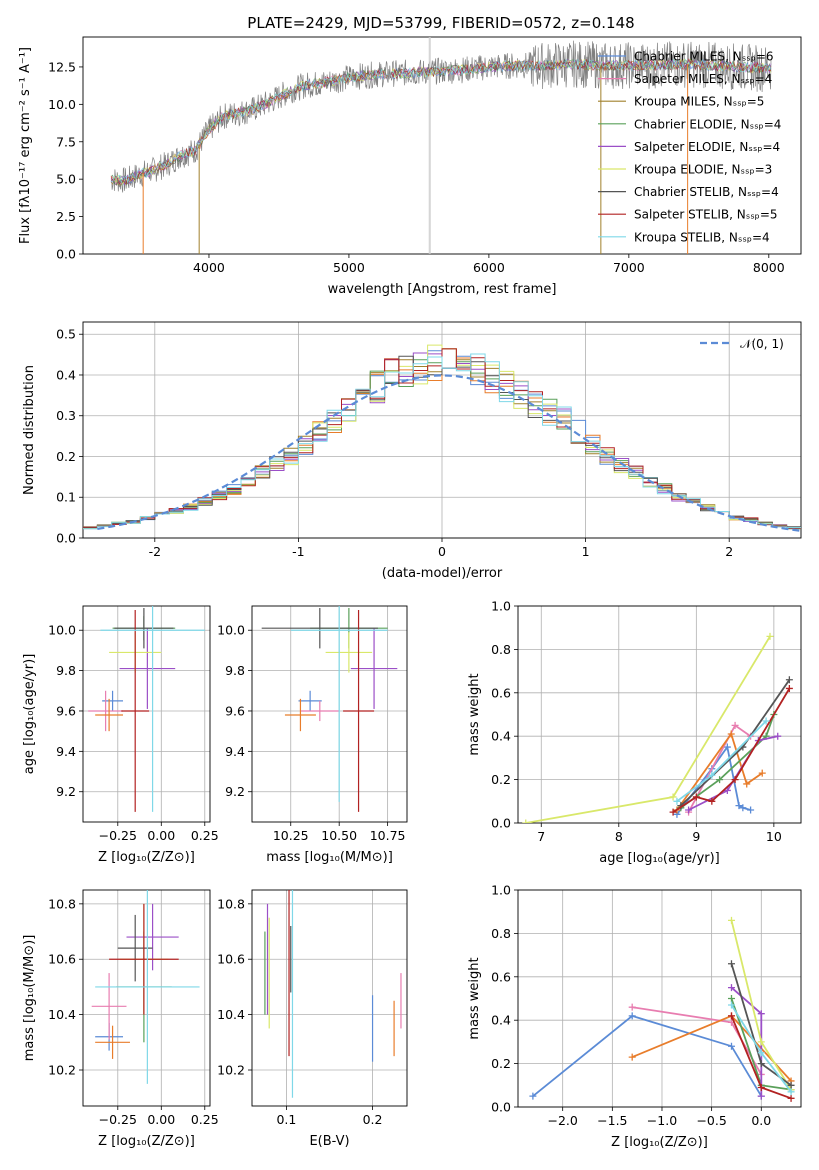 This screenshot has width=819, height=1170. I want to click on x-tick-label: 8, so click(619, 836).